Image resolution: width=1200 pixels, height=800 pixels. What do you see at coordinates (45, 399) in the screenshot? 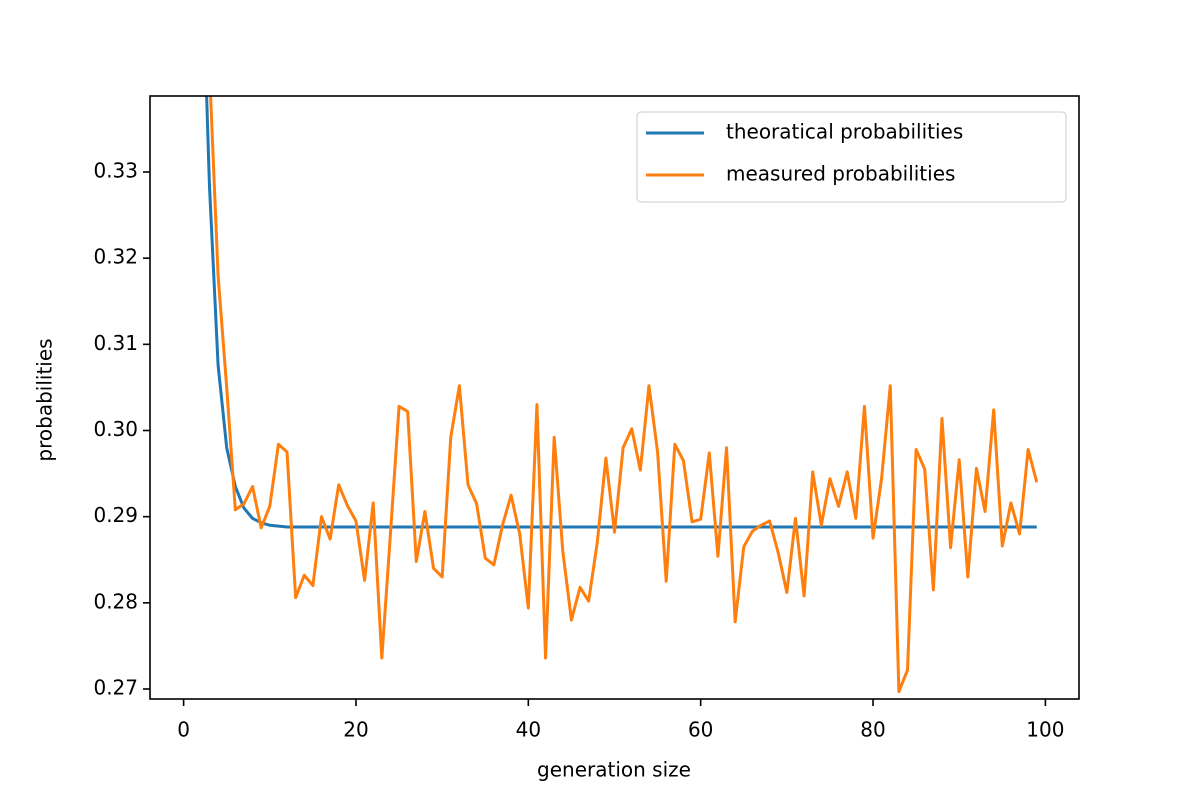
I see `y-axis-label: probabilities` at bounding box center [45, 399].